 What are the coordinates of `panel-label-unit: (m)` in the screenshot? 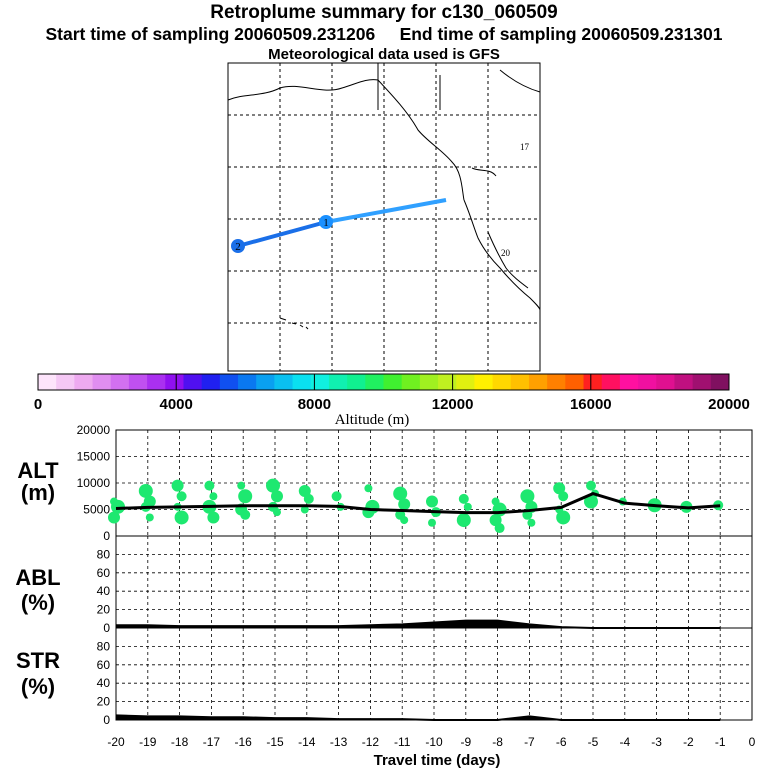 It's located at (38, 492).